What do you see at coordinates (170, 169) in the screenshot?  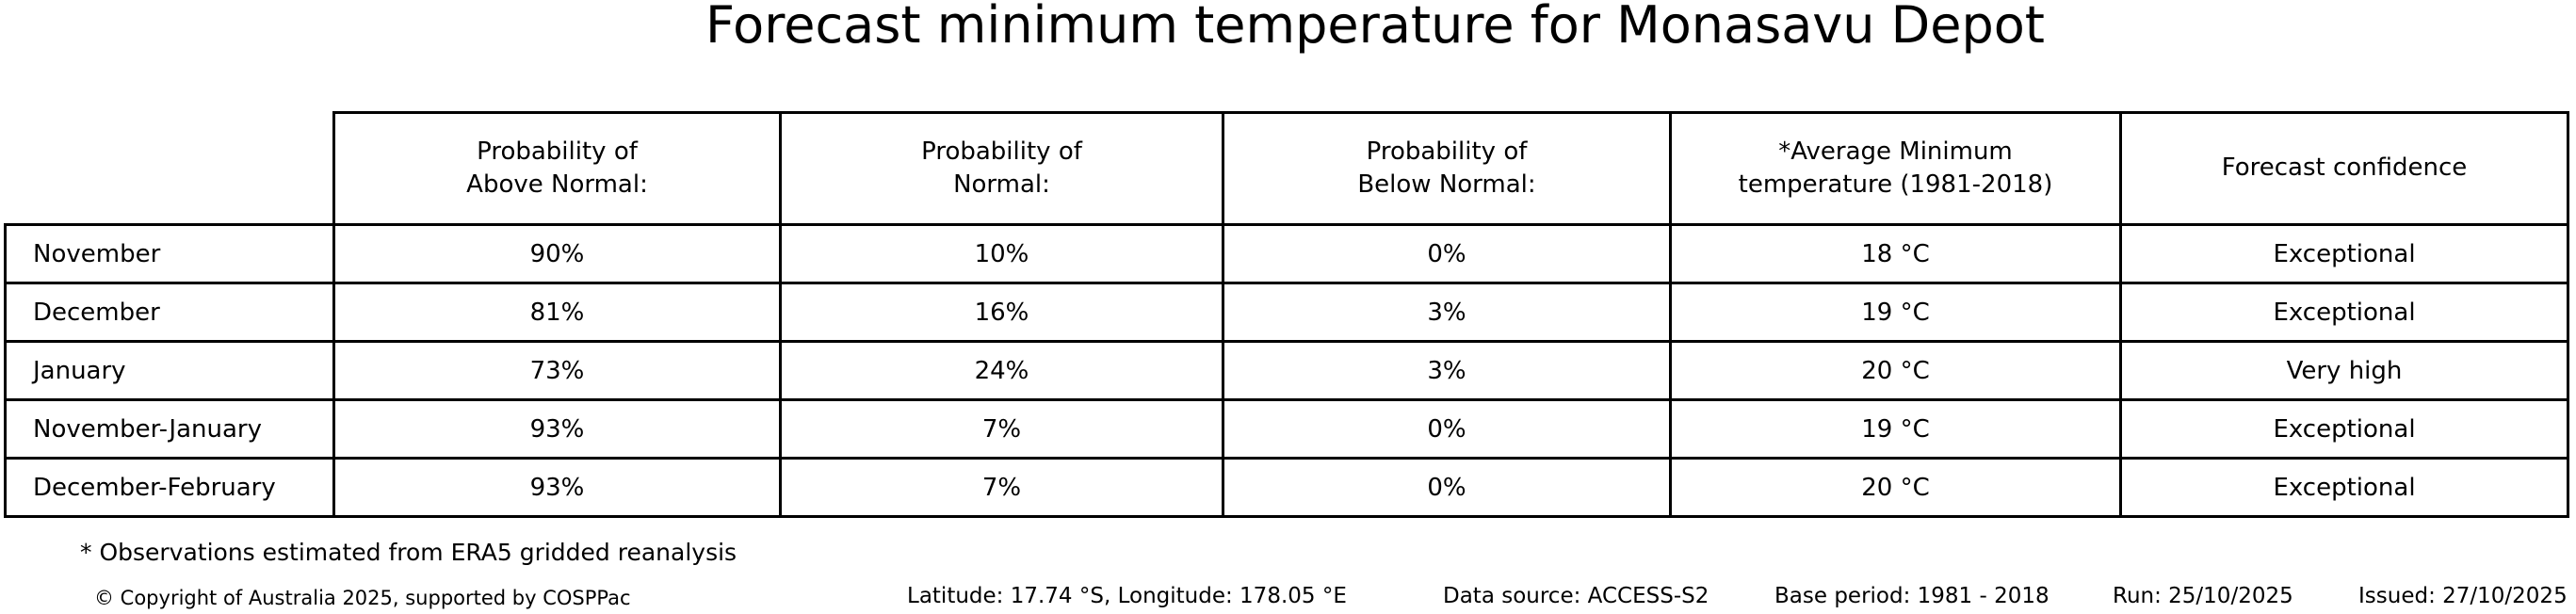 I see `corner-empty-cell` at bounding box center [170, 169].